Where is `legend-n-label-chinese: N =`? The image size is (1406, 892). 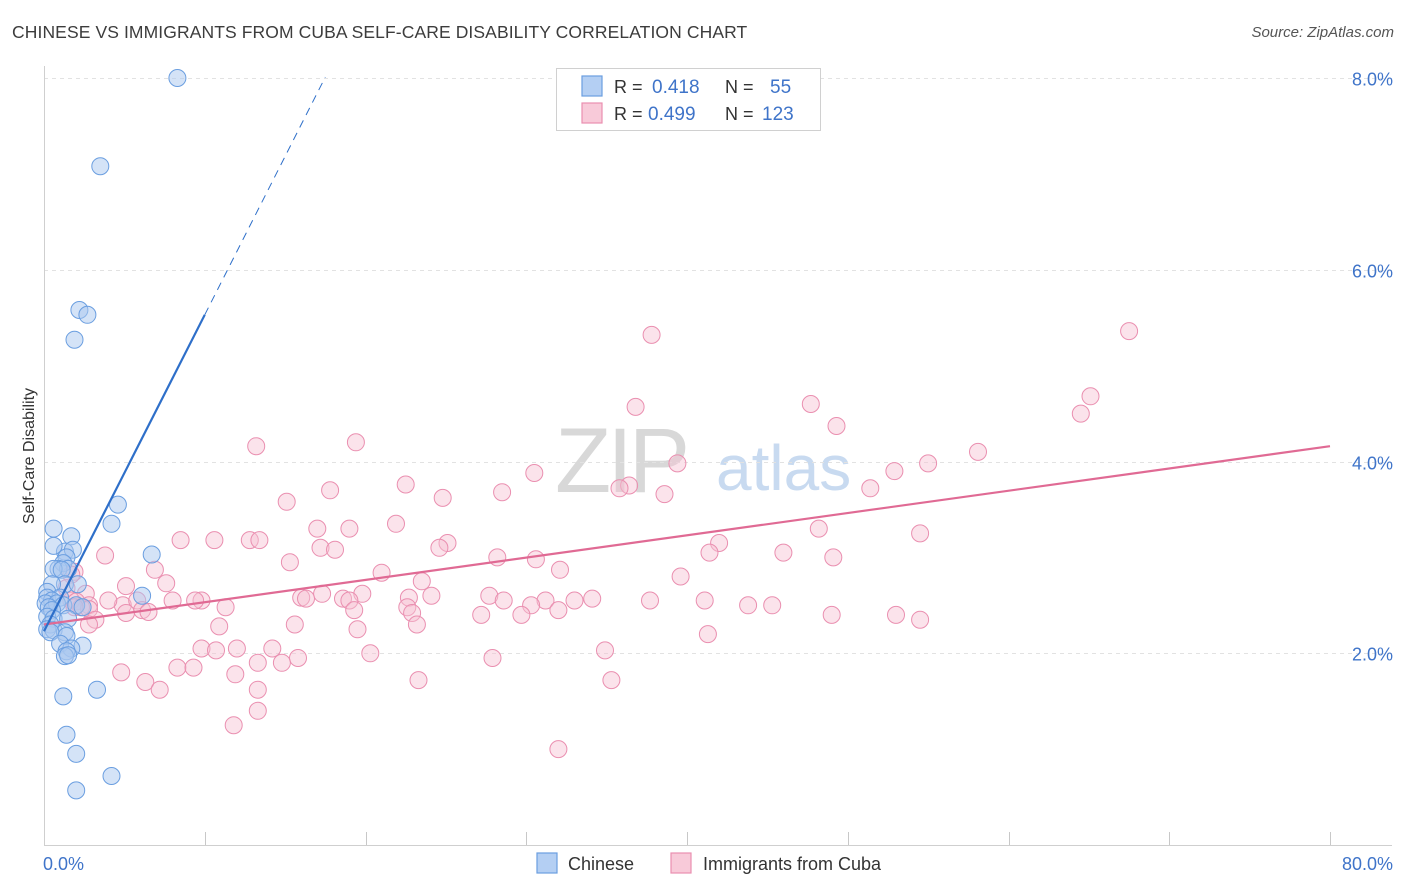 legend-n-label-chinese: N = is located at coordinates (739, 87).